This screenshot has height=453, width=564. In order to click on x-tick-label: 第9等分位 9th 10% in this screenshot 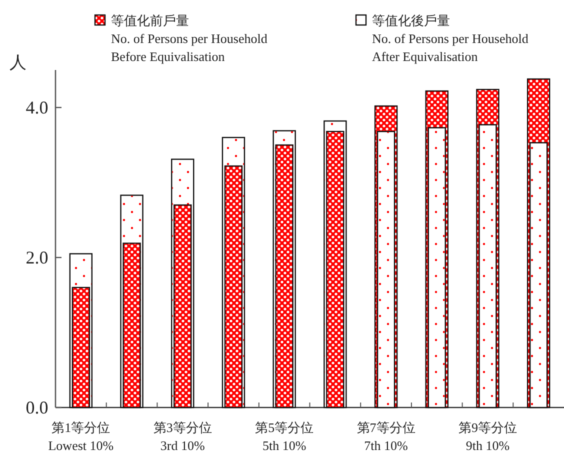, I will do `click(487, 436)`.